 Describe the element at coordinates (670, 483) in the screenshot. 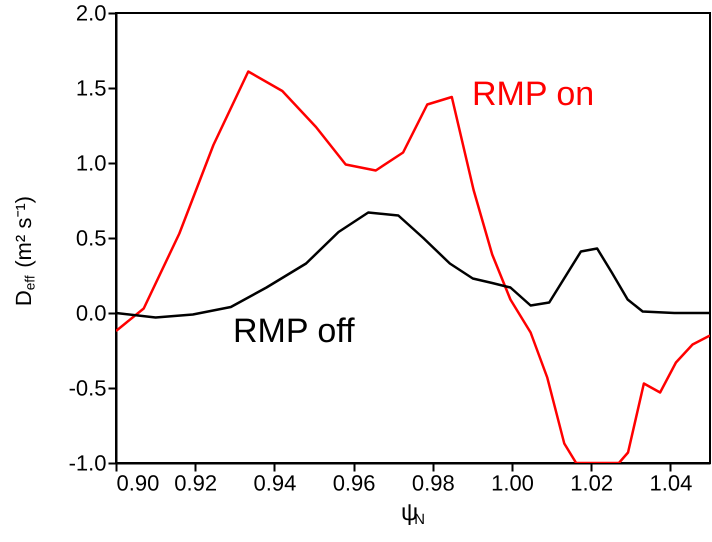

I see `x-tick-label: 1.04` at that location.